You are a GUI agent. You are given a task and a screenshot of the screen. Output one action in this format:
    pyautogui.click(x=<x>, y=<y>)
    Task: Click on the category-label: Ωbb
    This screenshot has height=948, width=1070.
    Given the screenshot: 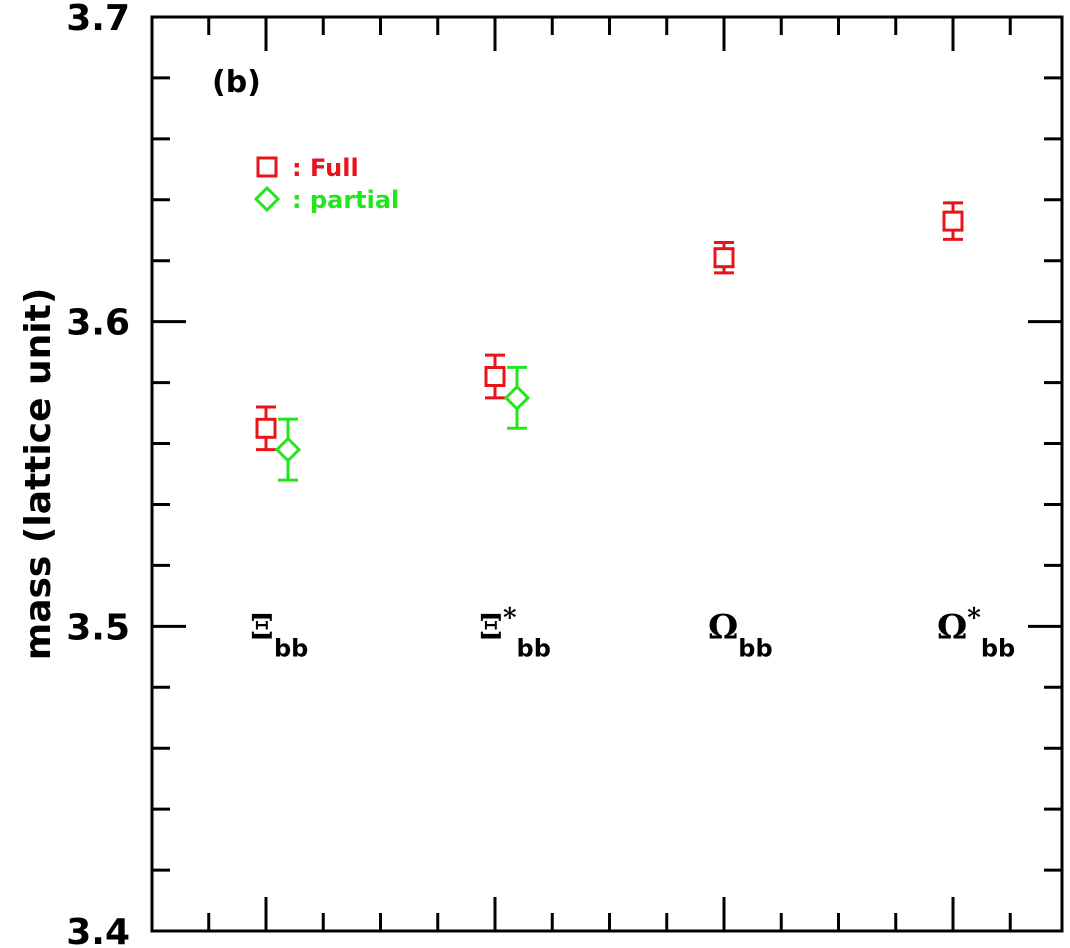 What is the action you would take?
    pyautogui.click(x=740, y=634)
    